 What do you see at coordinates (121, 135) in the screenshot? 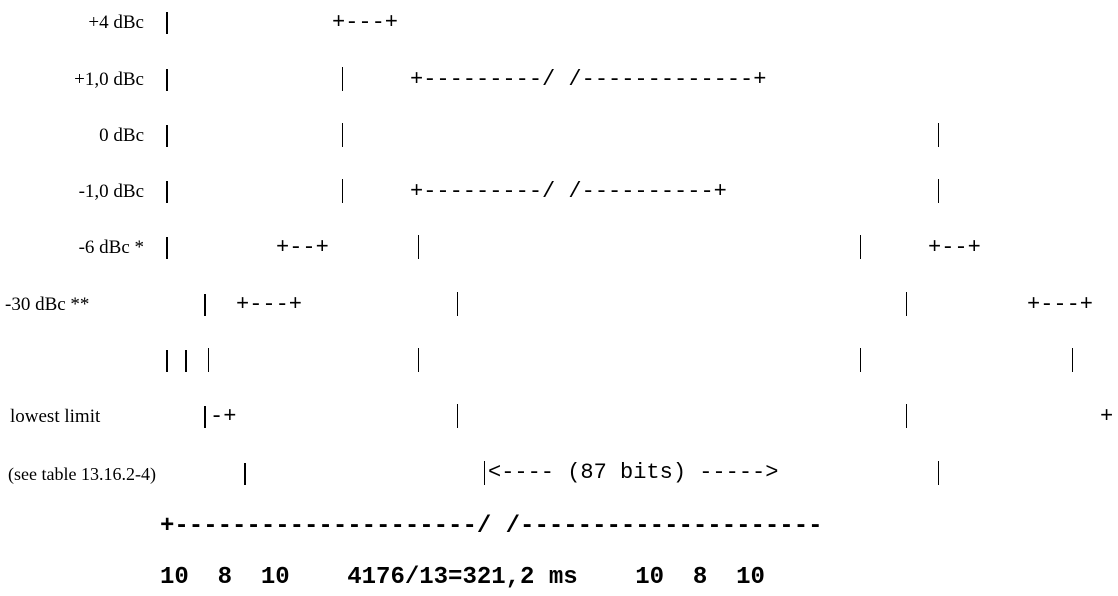
I see `level-label-0: 0 dBc` at bounding box center [121, 135].